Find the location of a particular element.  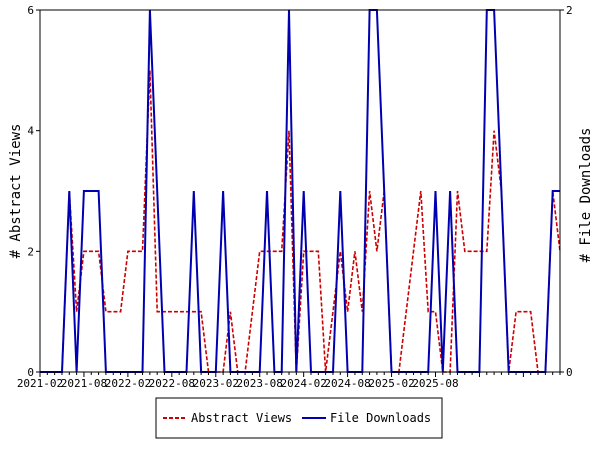

x-tick-label: 2022-08 is located at coordinates (172, 383).